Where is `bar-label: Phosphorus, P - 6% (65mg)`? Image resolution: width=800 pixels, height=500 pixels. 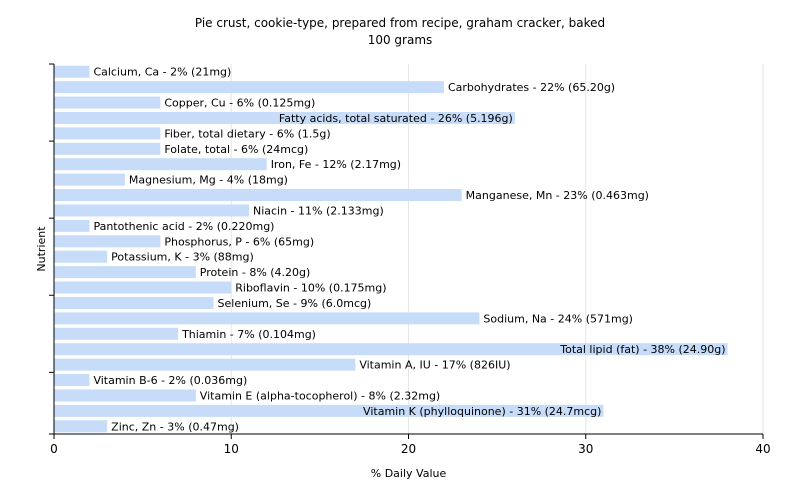 bar-label: Phosphorus, P - 6% (65mg) is located at coordinates (239, 241).